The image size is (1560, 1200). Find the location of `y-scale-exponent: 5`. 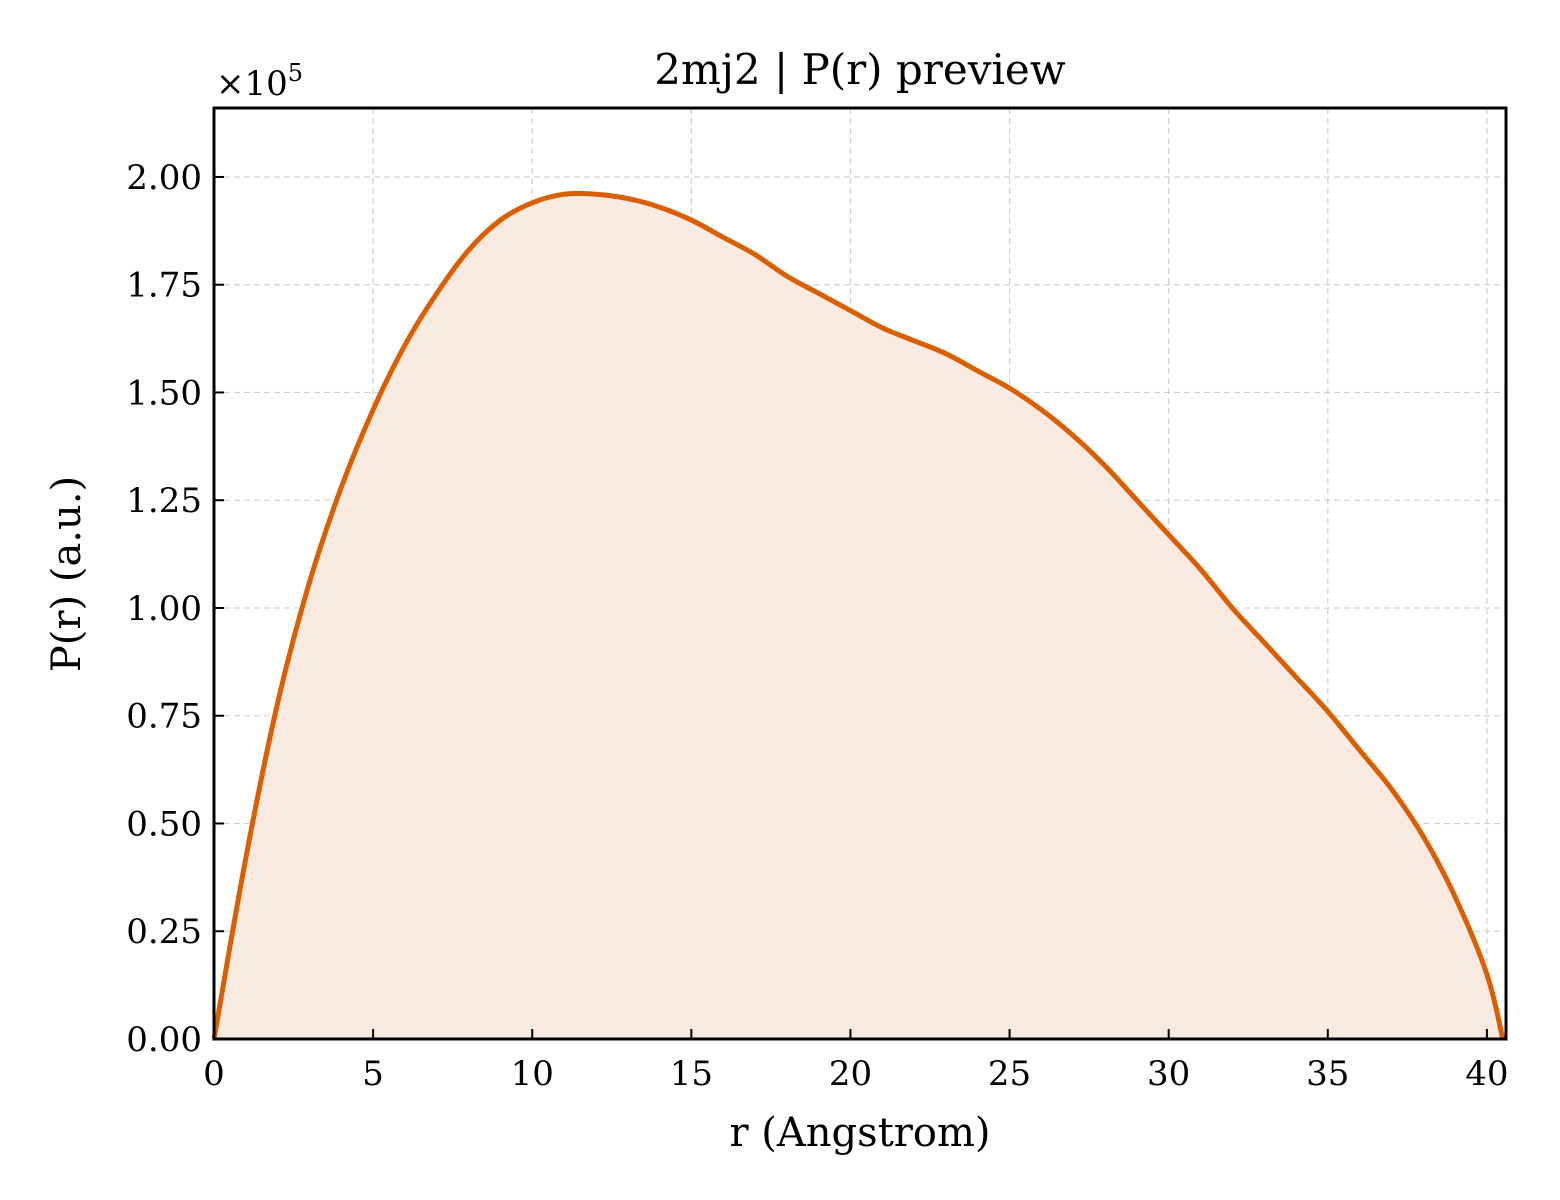

y-scale-exponent: 5 is located at coordinates (295, 73).